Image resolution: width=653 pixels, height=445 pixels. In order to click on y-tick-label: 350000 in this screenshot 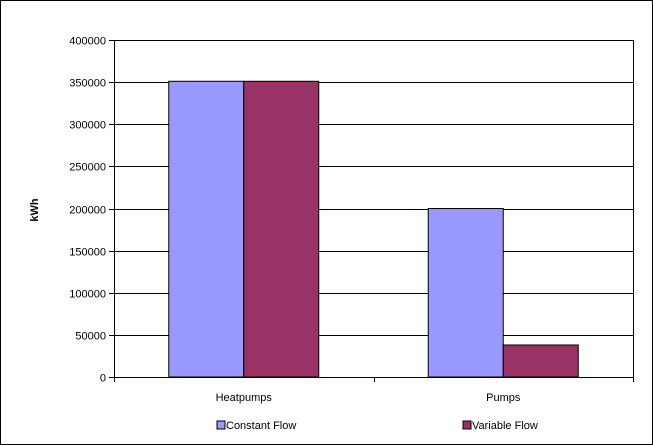, I will do `click(87, 84)`.